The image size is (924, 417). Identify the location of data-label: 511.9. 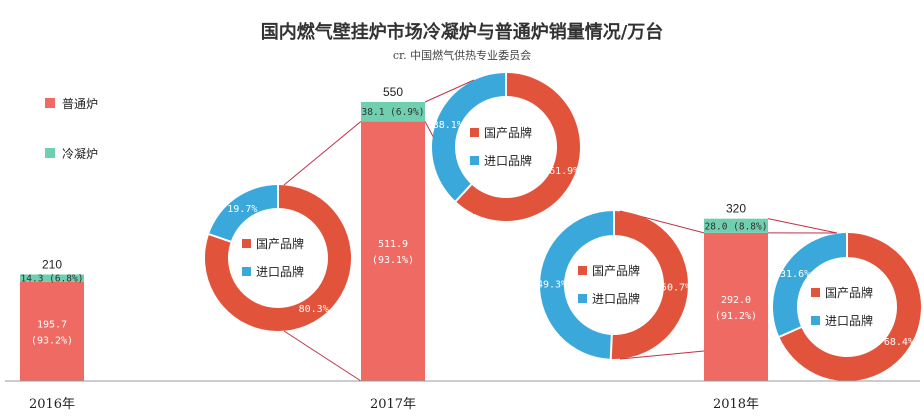
(393, 244).